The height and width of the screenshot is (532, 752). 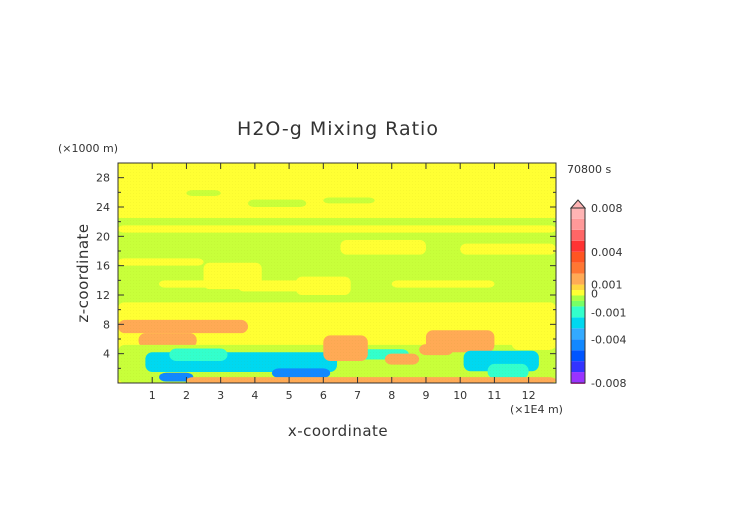 What do you see at coordinates (103, 178) in the screenshot?
I see `y-tick-label: 28` at bounding box center [103, 178].